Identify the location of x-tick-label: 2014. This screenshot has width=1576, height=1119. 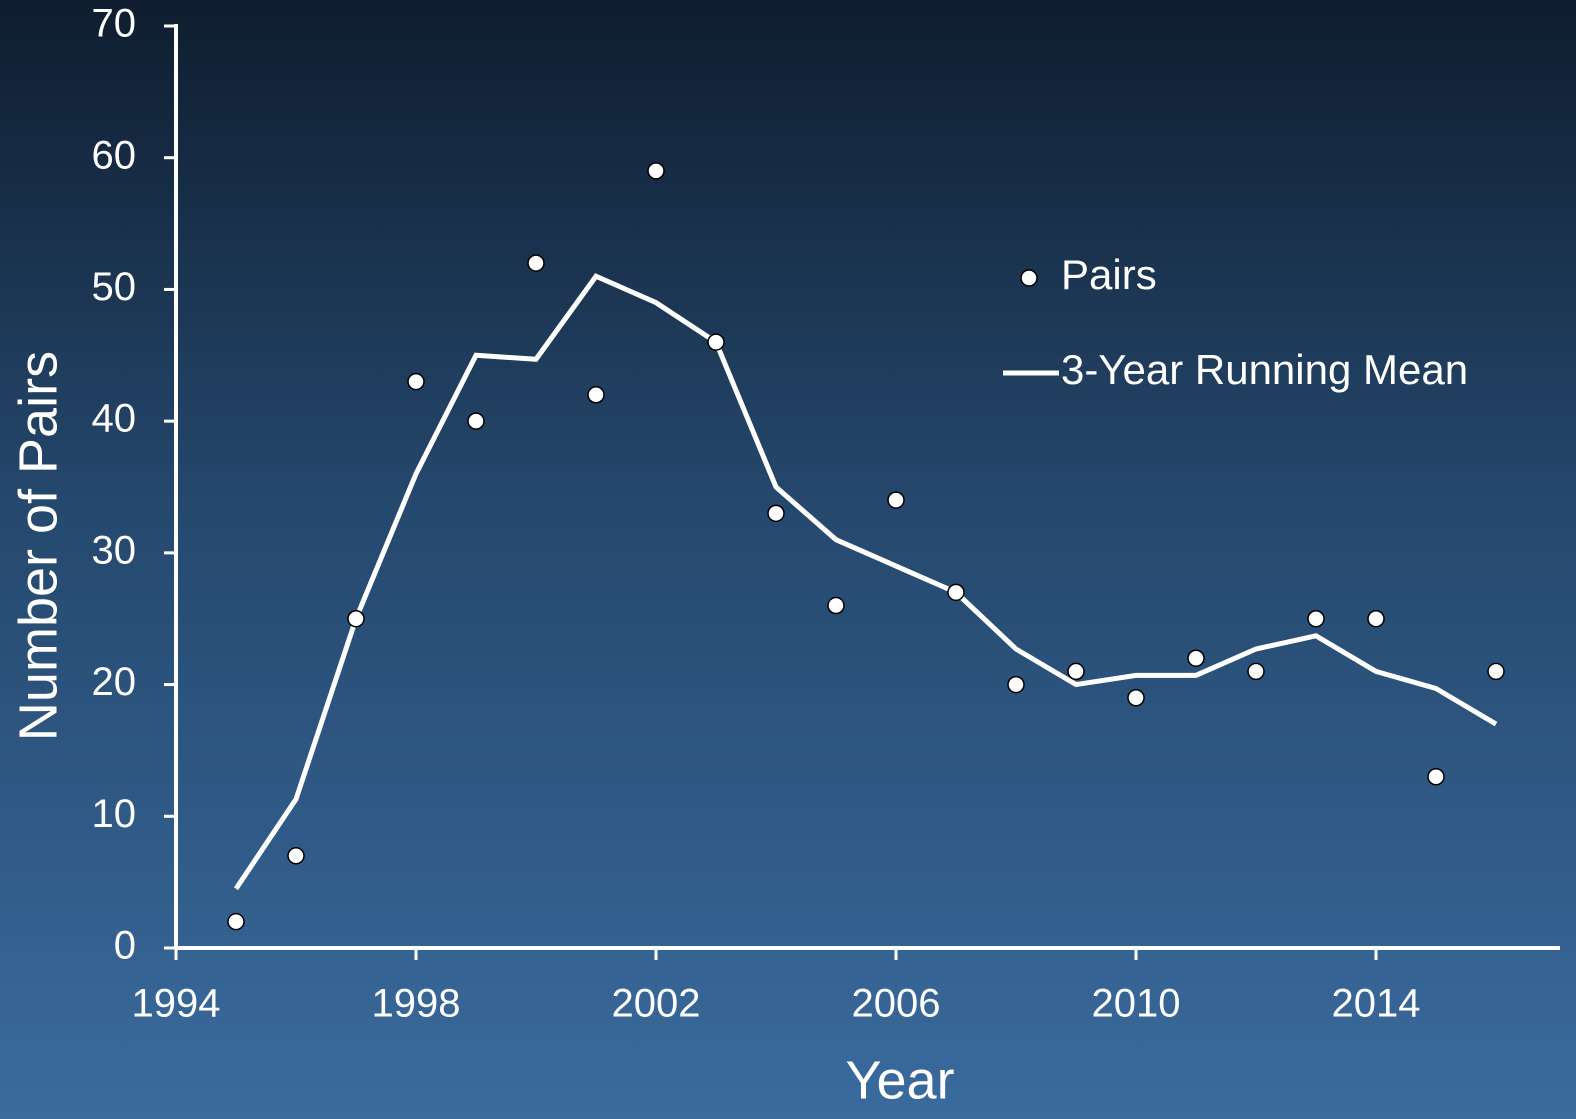
(1376, 1004).